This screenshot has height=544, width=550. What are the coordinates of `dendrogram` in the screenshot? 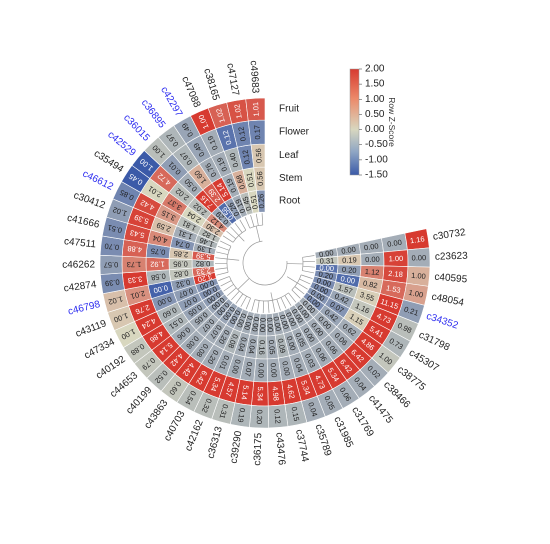 It's located at (264, 263).